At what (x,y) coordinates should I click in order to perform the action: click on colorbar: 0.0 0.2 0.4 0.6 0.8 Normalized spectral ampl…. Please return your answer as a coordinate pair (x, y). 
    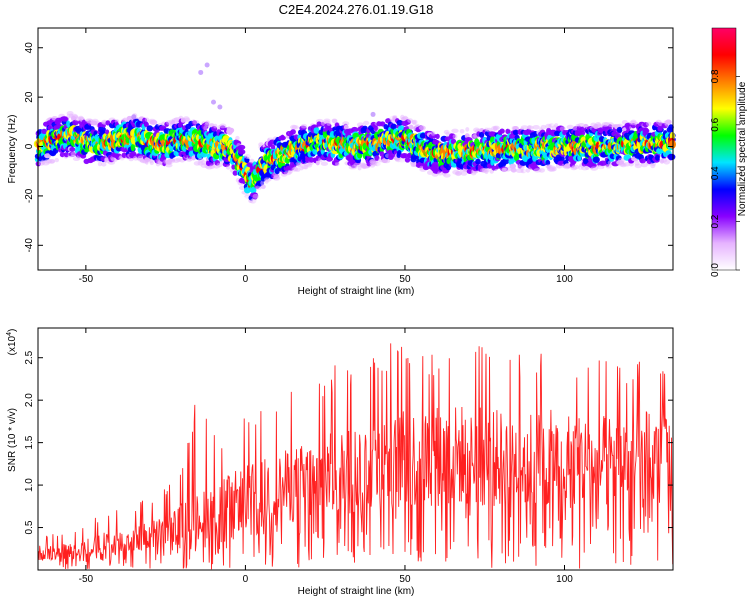
    Looking at the image, I should click on (729, 152).